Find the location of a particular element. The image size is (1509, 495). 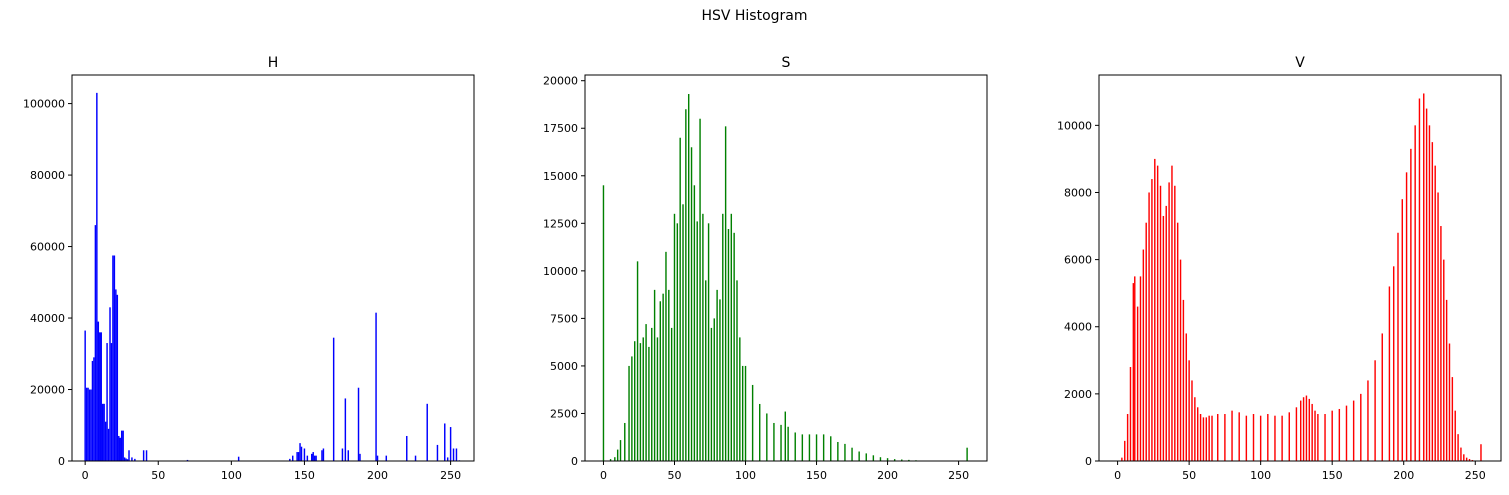

y-tick-label: 40000 is located at coordinates (47, 318).